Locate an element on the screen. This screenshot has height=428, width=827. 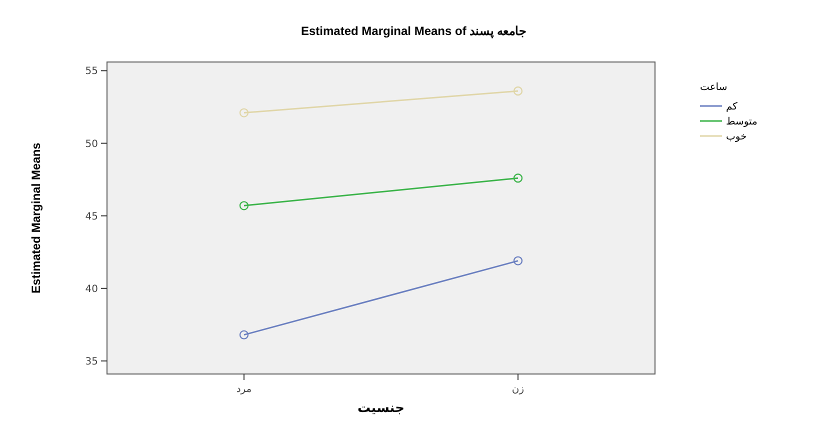
y-tick-label: 45 is located at coordinates (91, 216).